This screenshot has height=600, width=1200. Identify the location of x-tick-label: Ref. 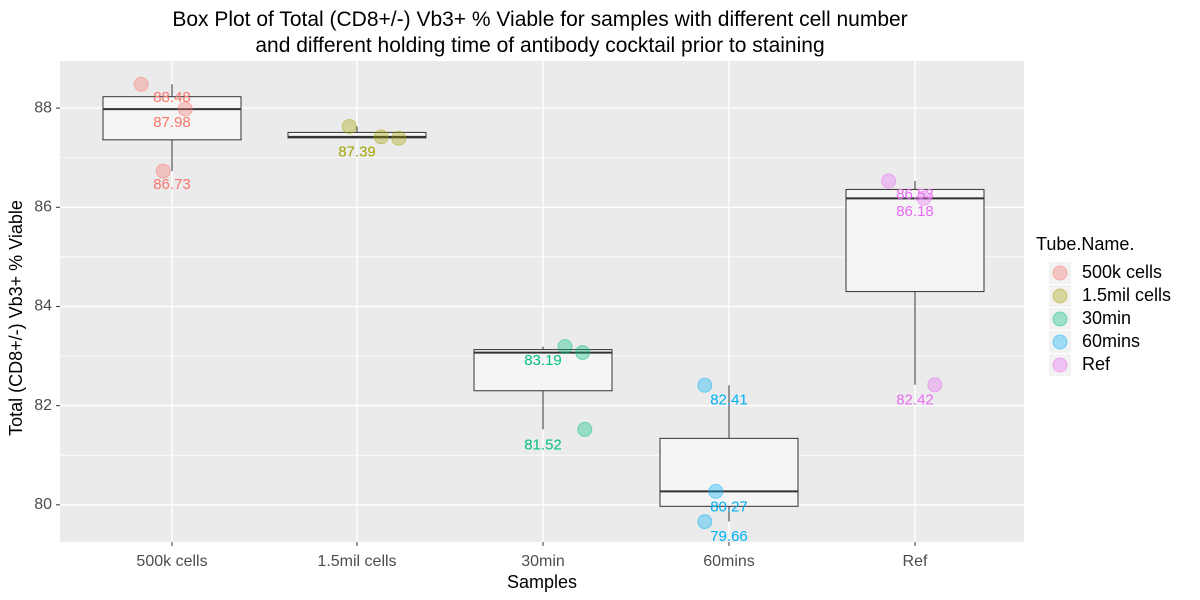
(915, 561).